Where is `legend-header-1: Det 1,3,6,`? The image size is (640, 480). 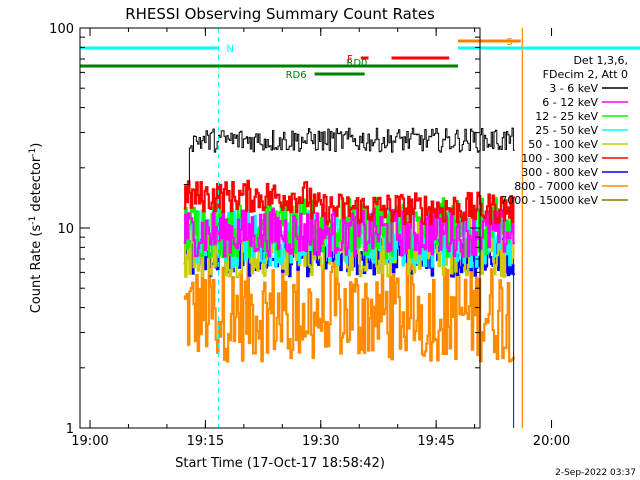
legend-header-1: Det 1,3,6, is located at coordinates (600, 60).